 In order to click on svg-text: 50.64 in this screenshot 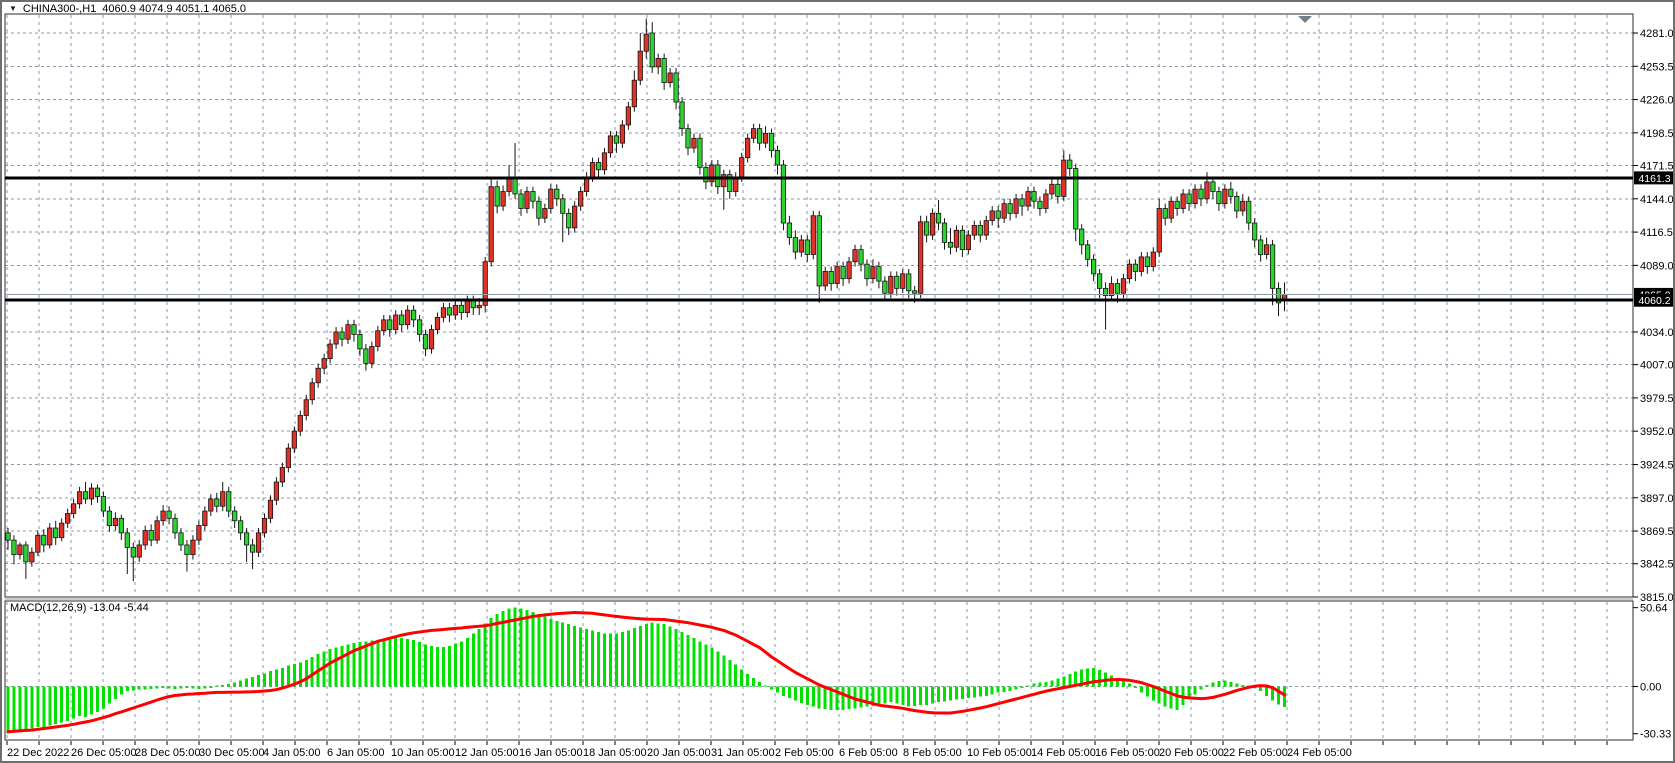, I will do `click(1654, 609)`.